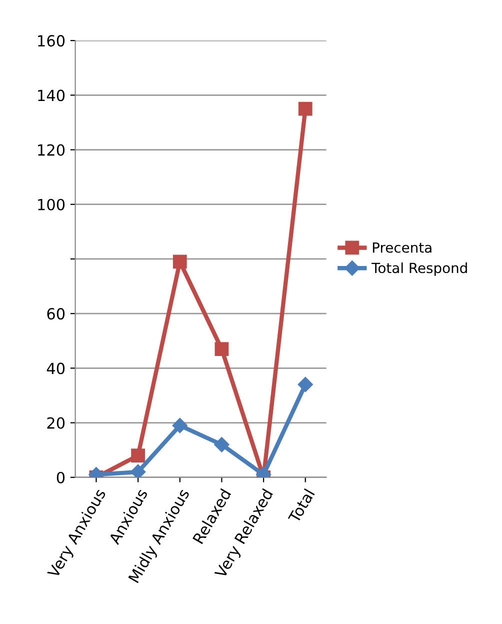 Image resolution: width=502 pixels, height=624 pixels. I want to click on legend-label: Precenta, so click(402, 247).